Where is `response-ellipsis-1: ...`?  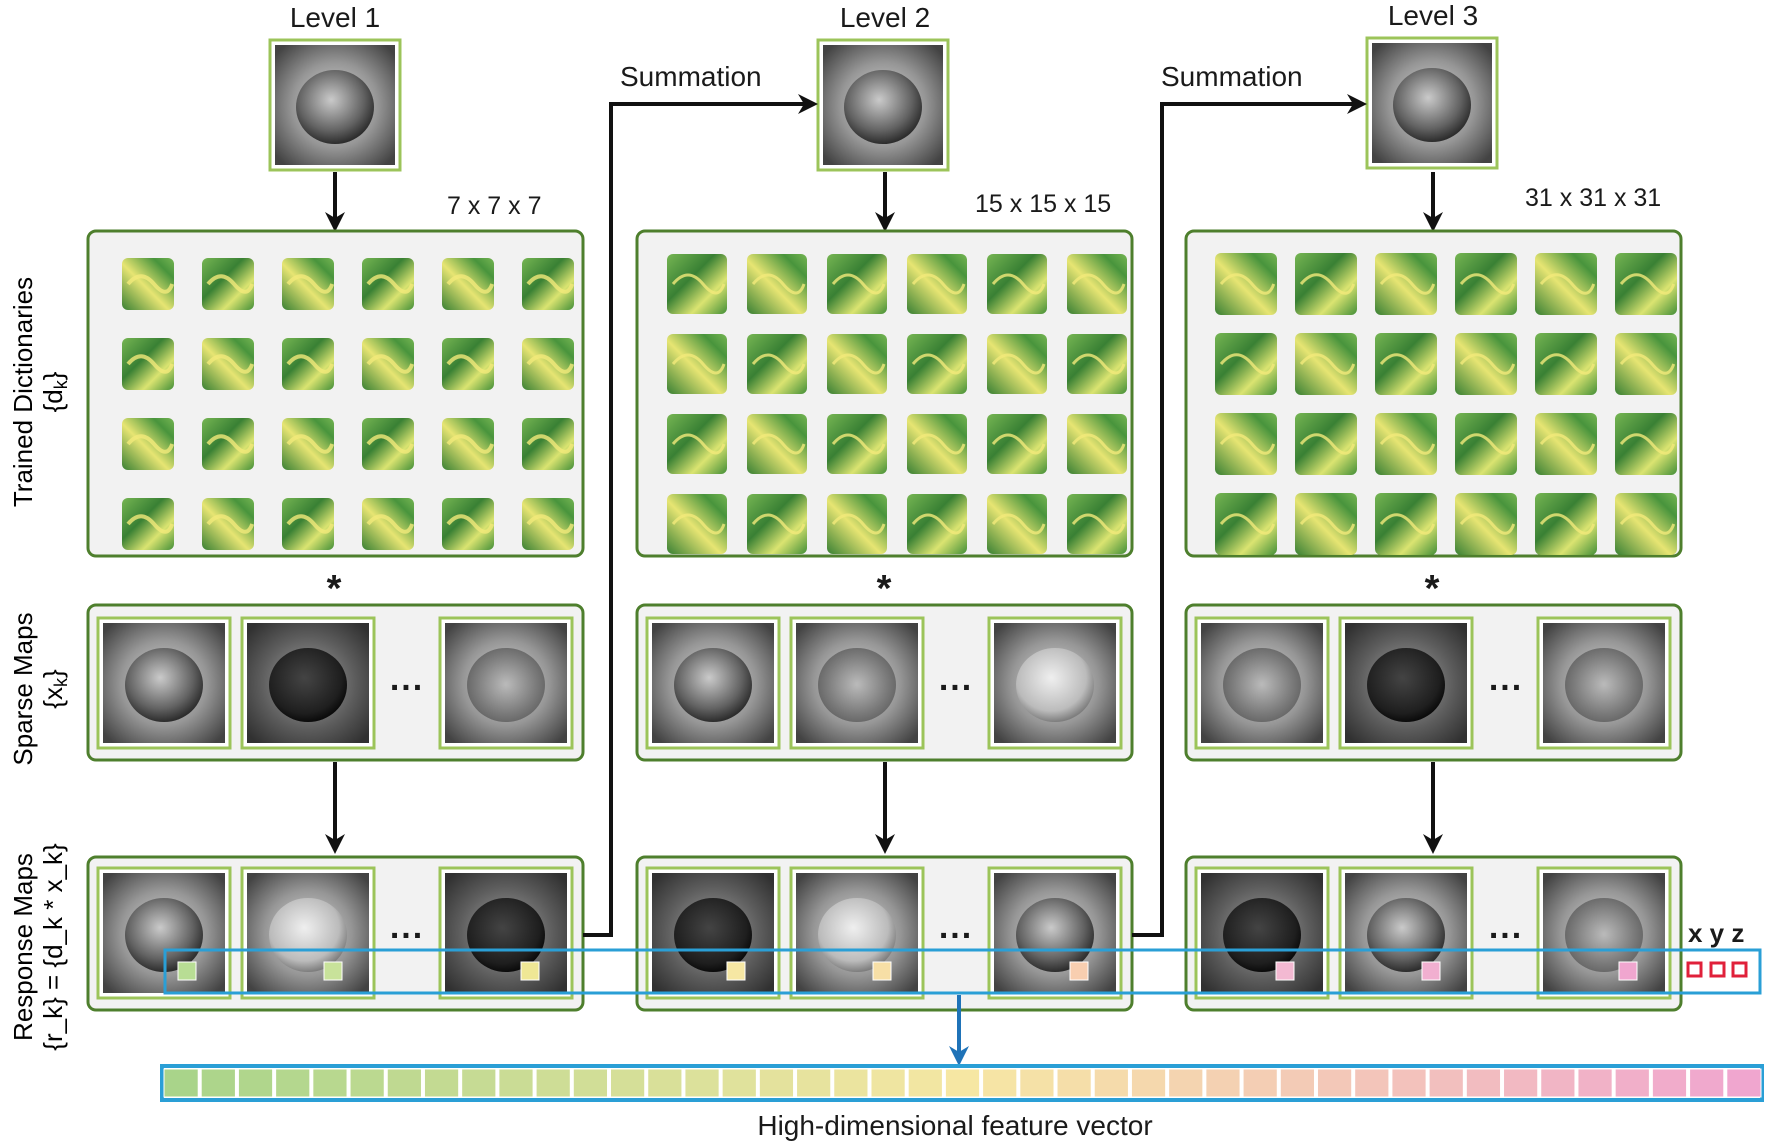
response-ellipsis-1: ... is located at coordinates (407, 927).